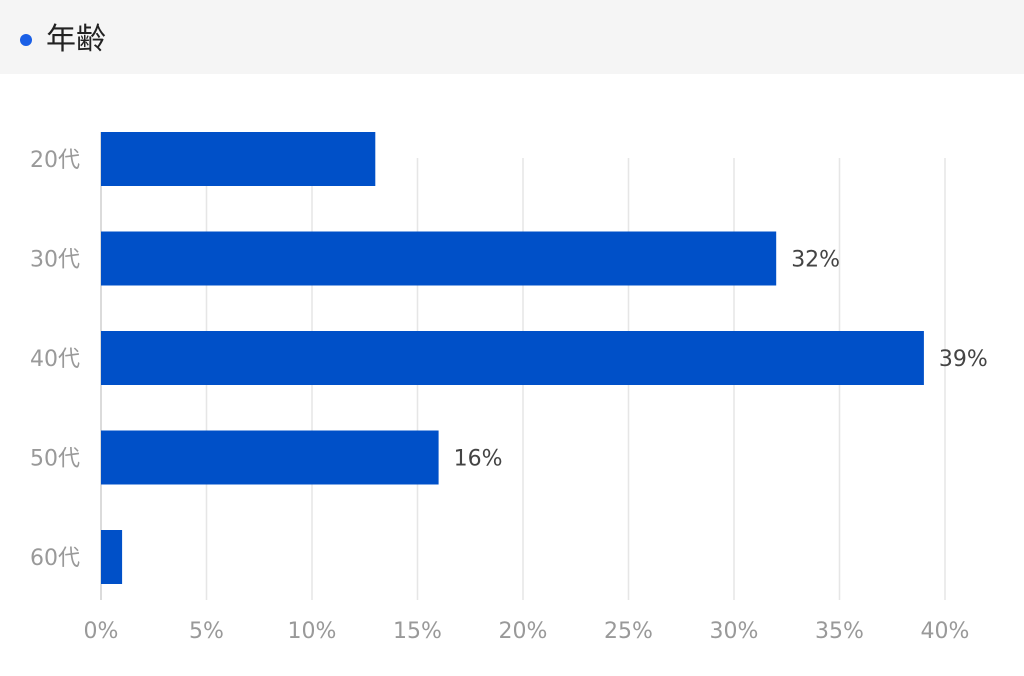 The image size is (1024, 676). I want to click on data-label: 32%, so click(815, 260).